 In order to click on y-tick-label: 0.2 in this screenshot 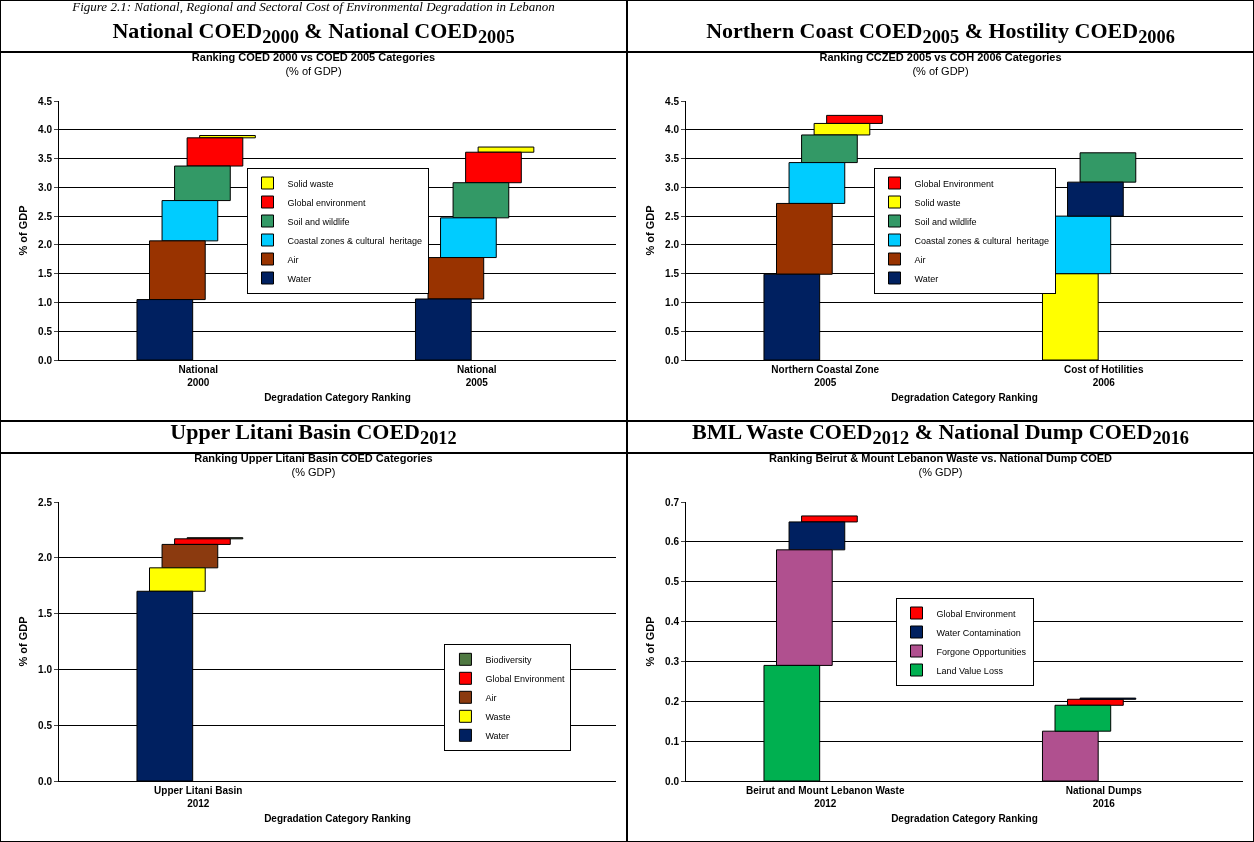, I will do `click(672, 701)`.